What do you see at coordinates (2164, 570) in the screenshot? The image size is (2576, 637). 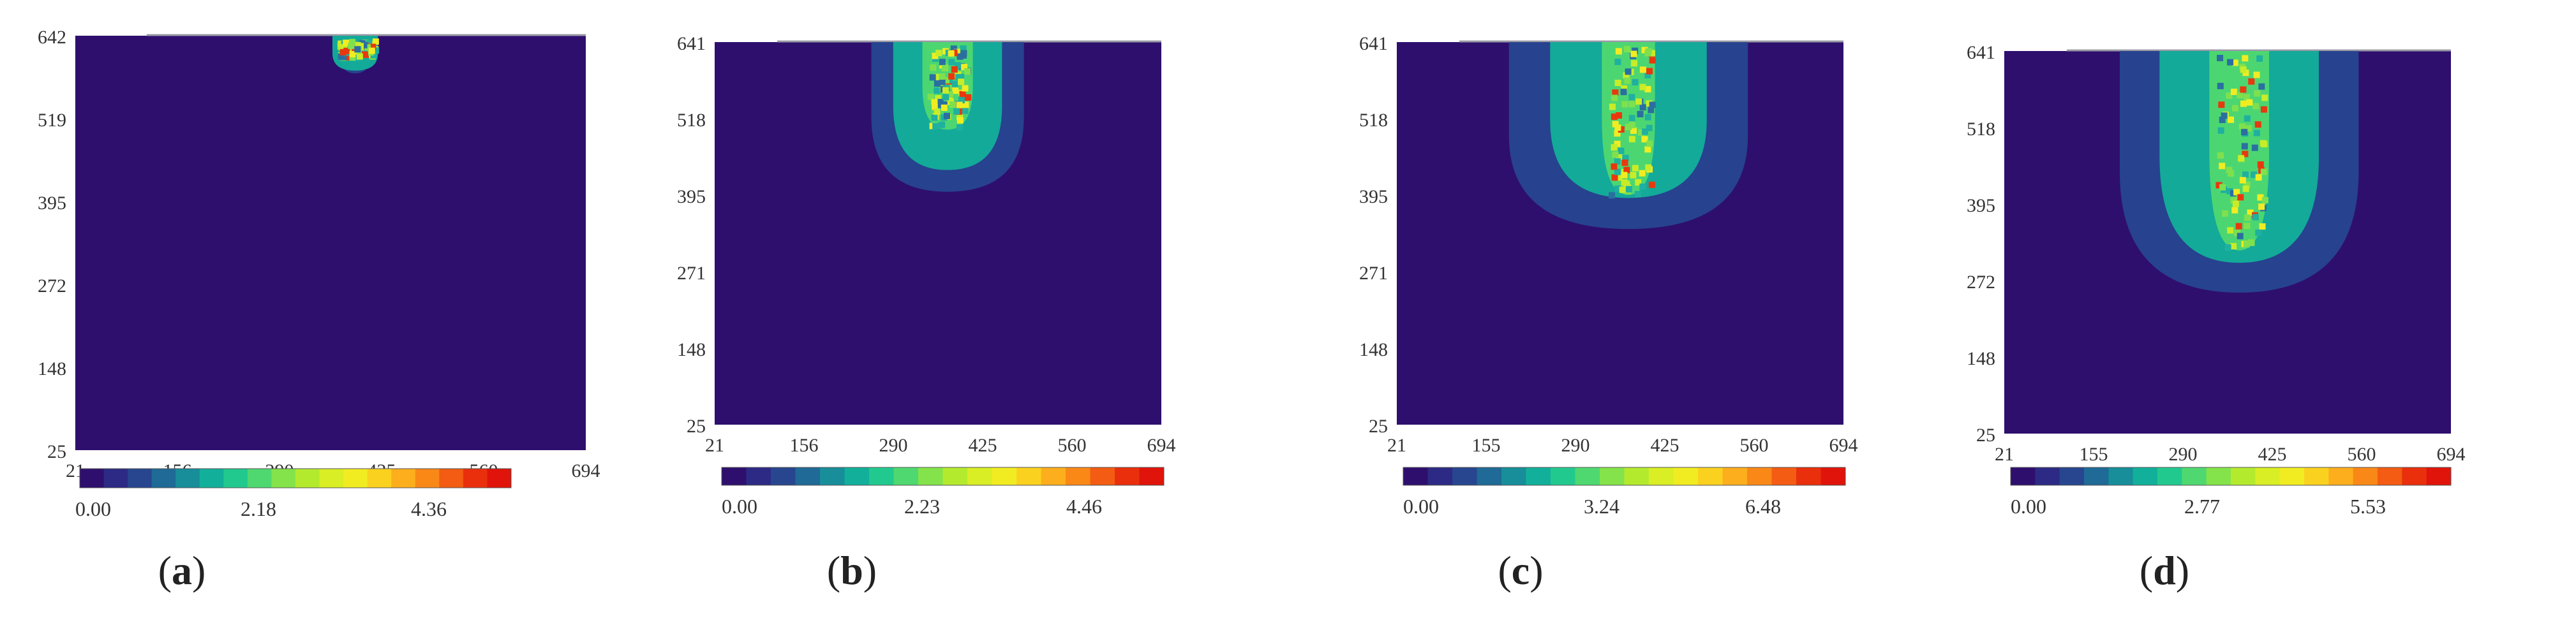 I see `panel-caption-letter: d` at bounding box center [2164, 570].